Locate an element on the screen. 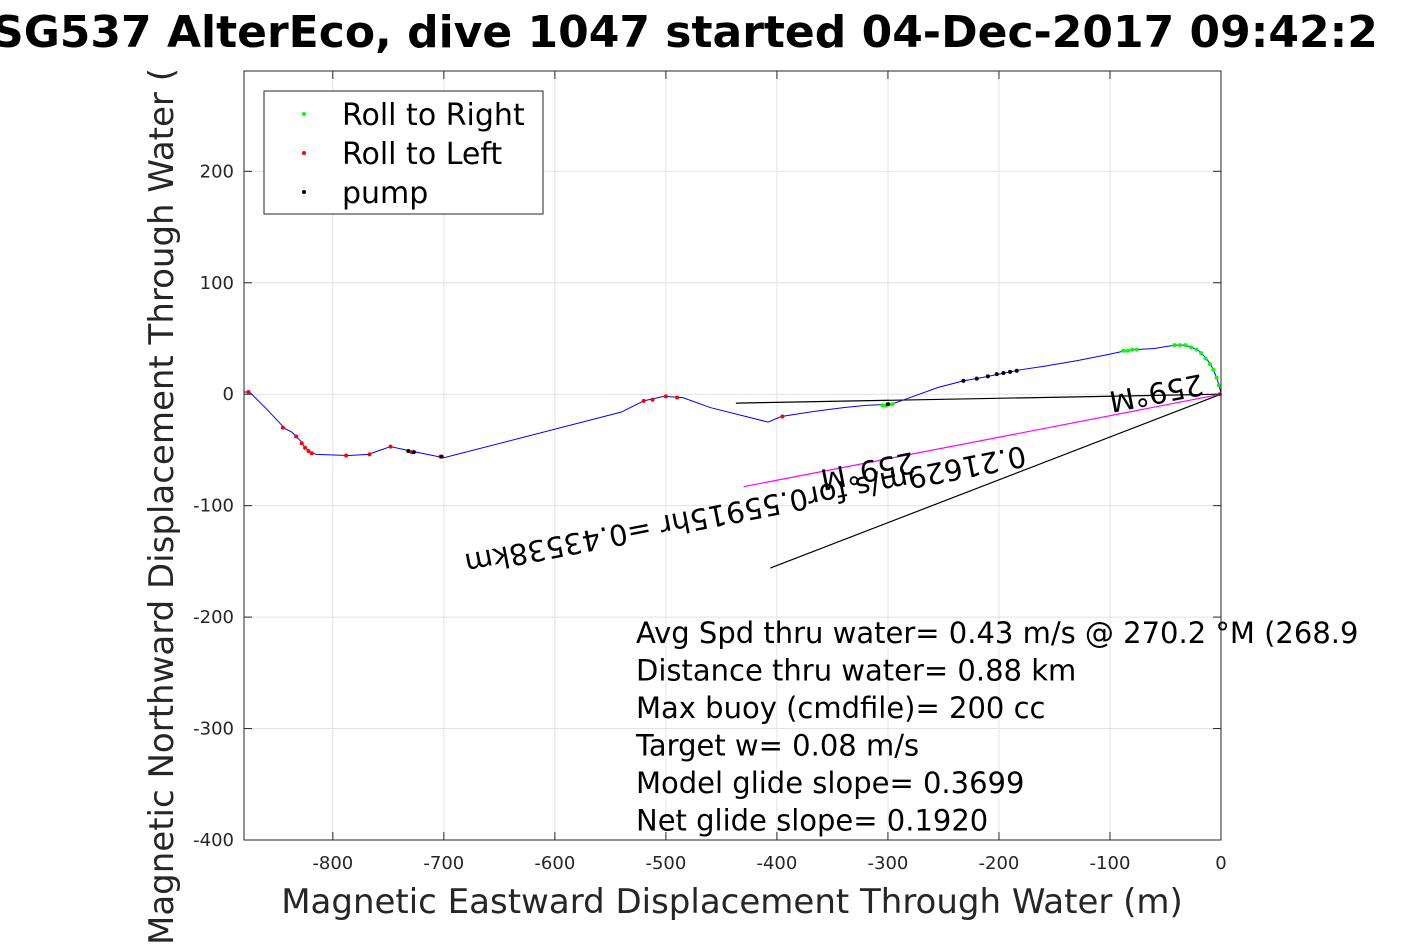 The image size is (1417, 945). x-tick-label: -600 is located at coordinates (554, 863).